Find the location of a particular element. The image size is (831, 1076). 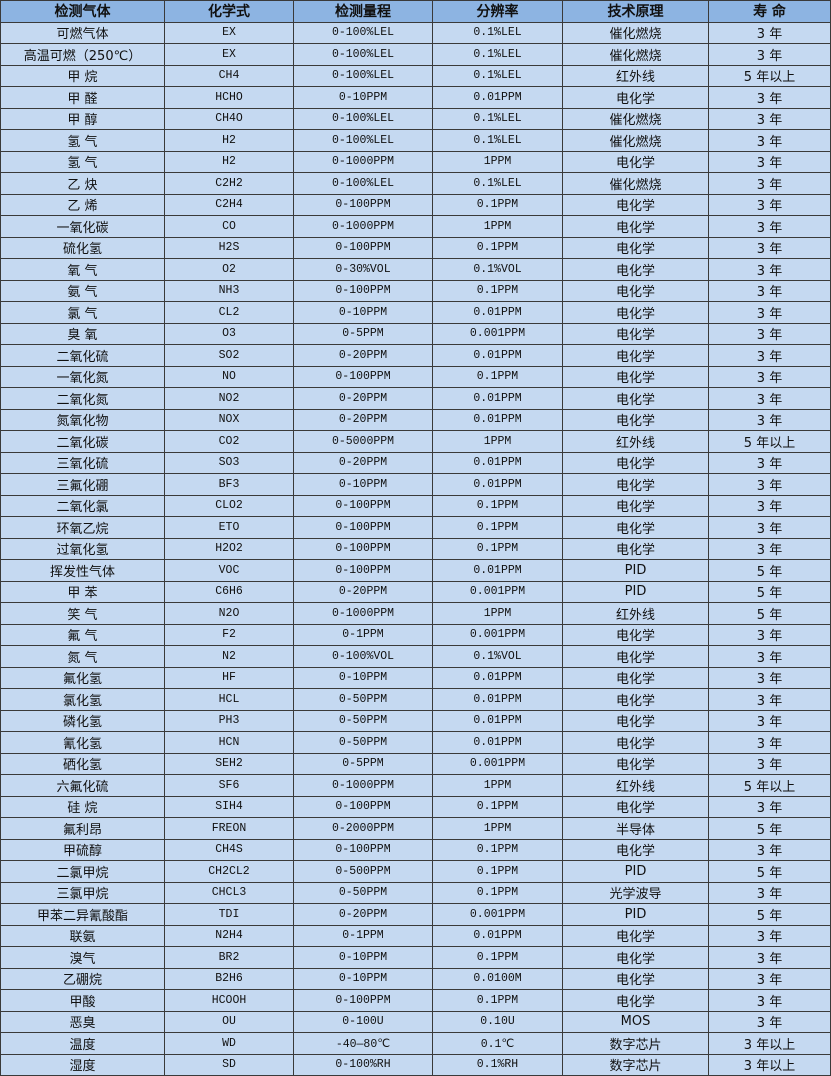

table-row: 氟 气 F2 0-1PPM 0.001PPM 电化学 3 年 is located at coordinates (415, 634).